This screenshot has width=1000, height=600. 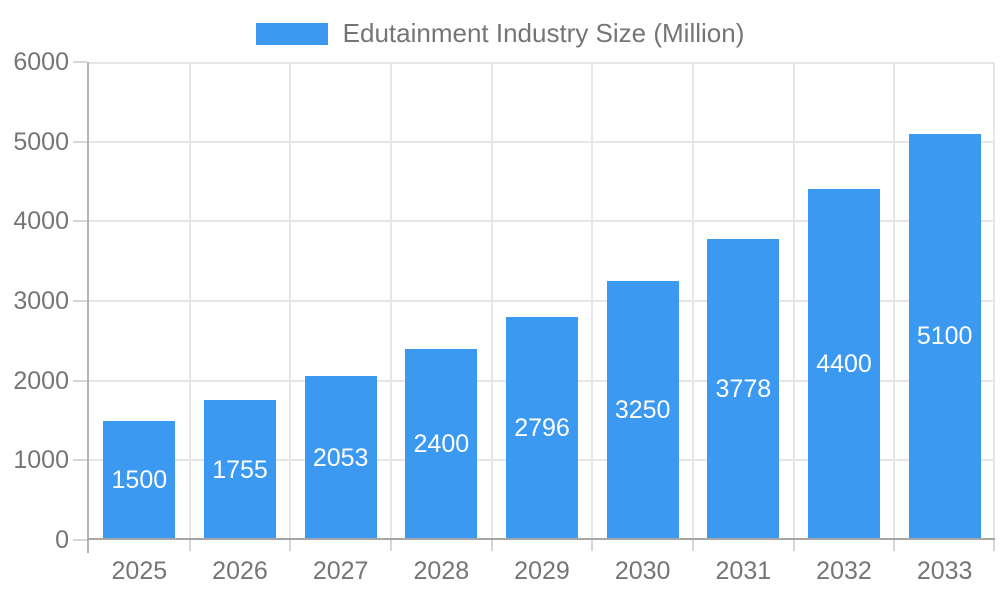 What do you see at coordinates (340, 571) in the screenshot?
I see `x-axis-tick-label: 2027` at bounding box center [340, 571].